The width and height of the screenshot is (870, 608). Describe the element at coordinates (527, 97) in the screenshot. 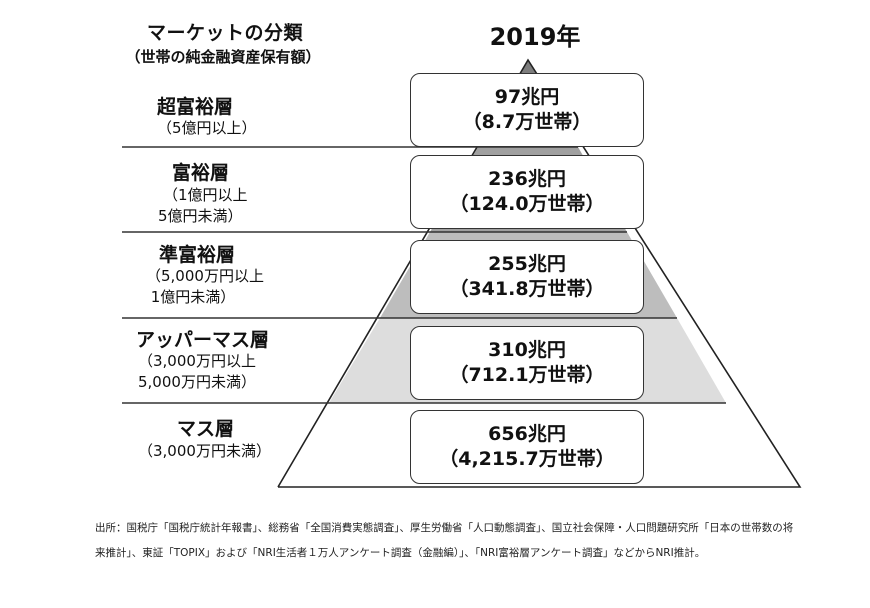

I see `assets-value: 97兆円` at that location.